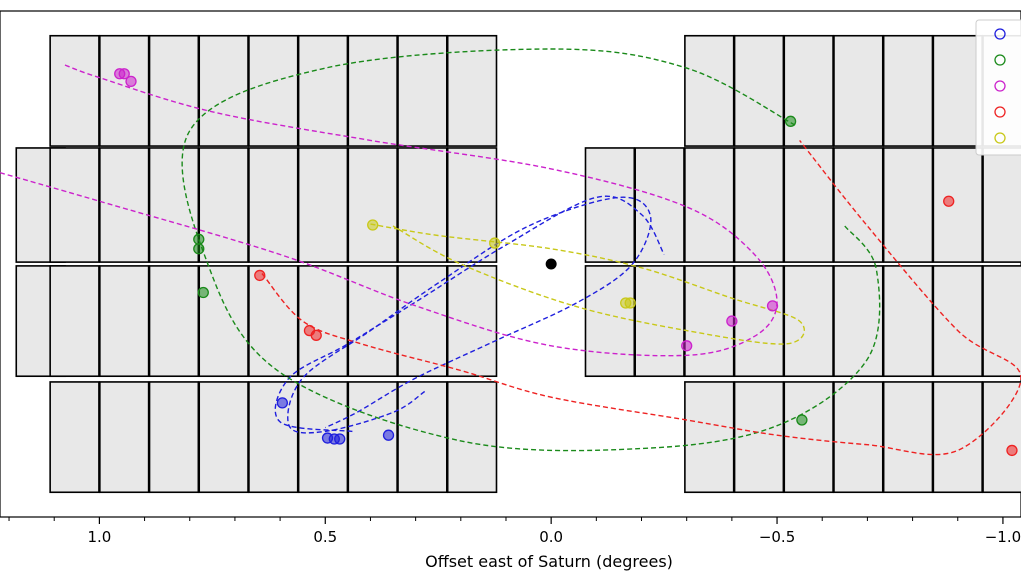  Describe the element at coordinates (99, 537) in the screenshot. I see `x-tick-label: 1.0` at that location.